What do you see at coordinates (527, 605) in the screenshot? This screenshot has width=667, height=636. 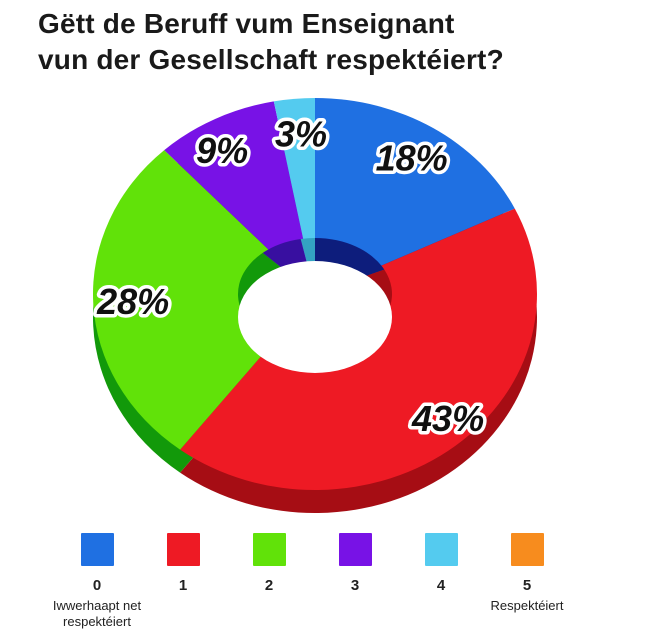 I see `legend-sublabel-5: Respektéiert` at bounding box center [527, 605].